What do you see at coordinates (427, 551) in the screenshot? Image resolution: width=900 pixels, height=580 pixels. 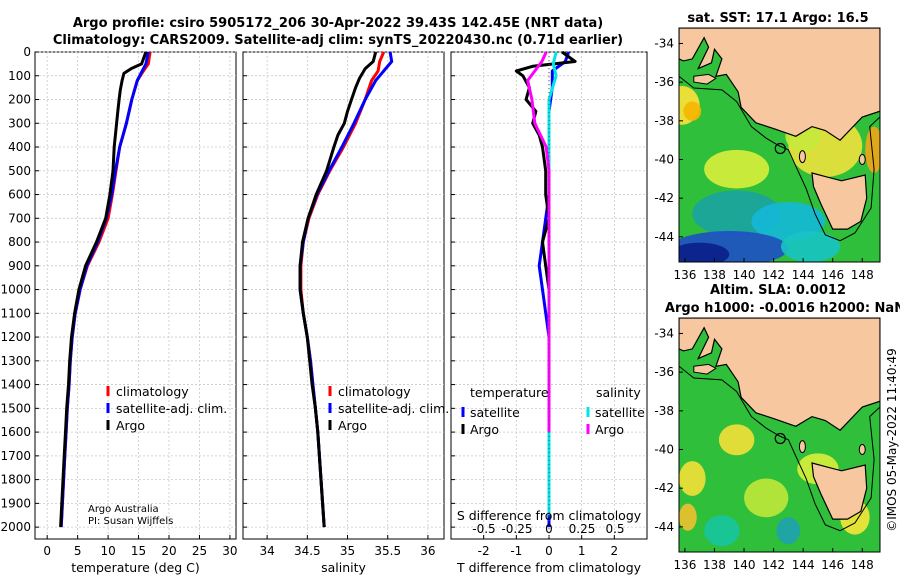 I see `x-tick-label: 36` at bounding box center [427, 551].